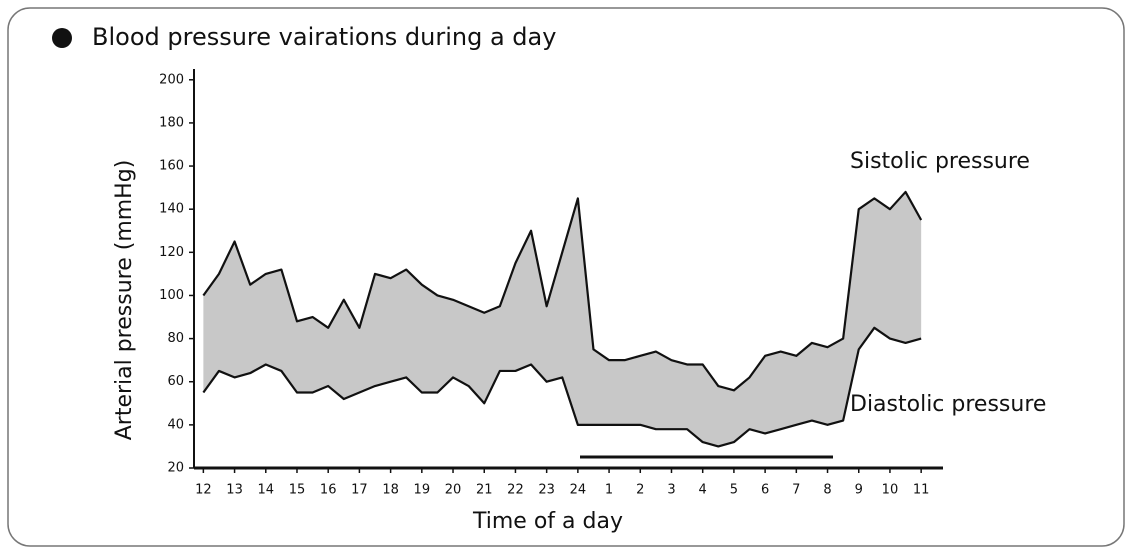 The image size is (1132, 554). What do you see at coordinates (940, 161) in the screenshot?
I see `series-label: Sistolic pressure` at bounding box center [940, 161].